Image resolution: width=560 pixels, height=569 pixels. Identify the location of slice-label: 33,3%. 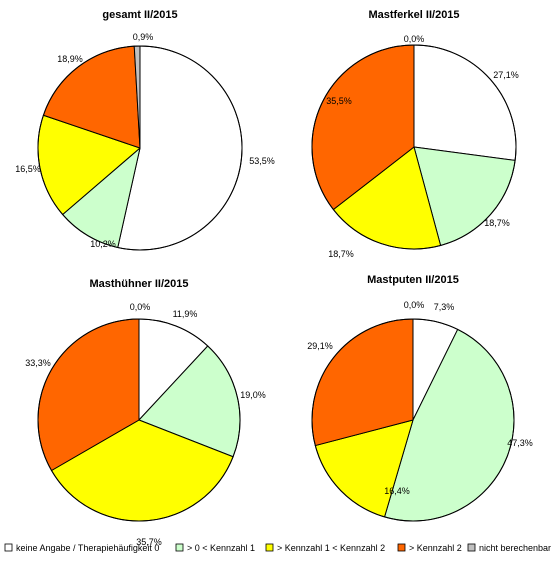
(38, 363).